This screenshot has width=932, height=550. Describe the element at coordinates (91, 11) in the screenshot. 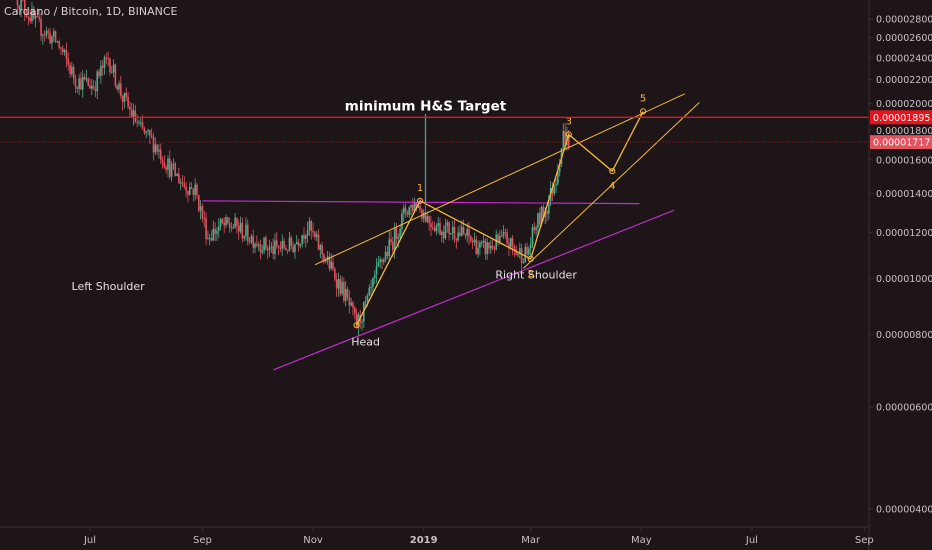

I see `symbol-title: Cardano / Bitcoin, 1D, BINANCE` at that location.